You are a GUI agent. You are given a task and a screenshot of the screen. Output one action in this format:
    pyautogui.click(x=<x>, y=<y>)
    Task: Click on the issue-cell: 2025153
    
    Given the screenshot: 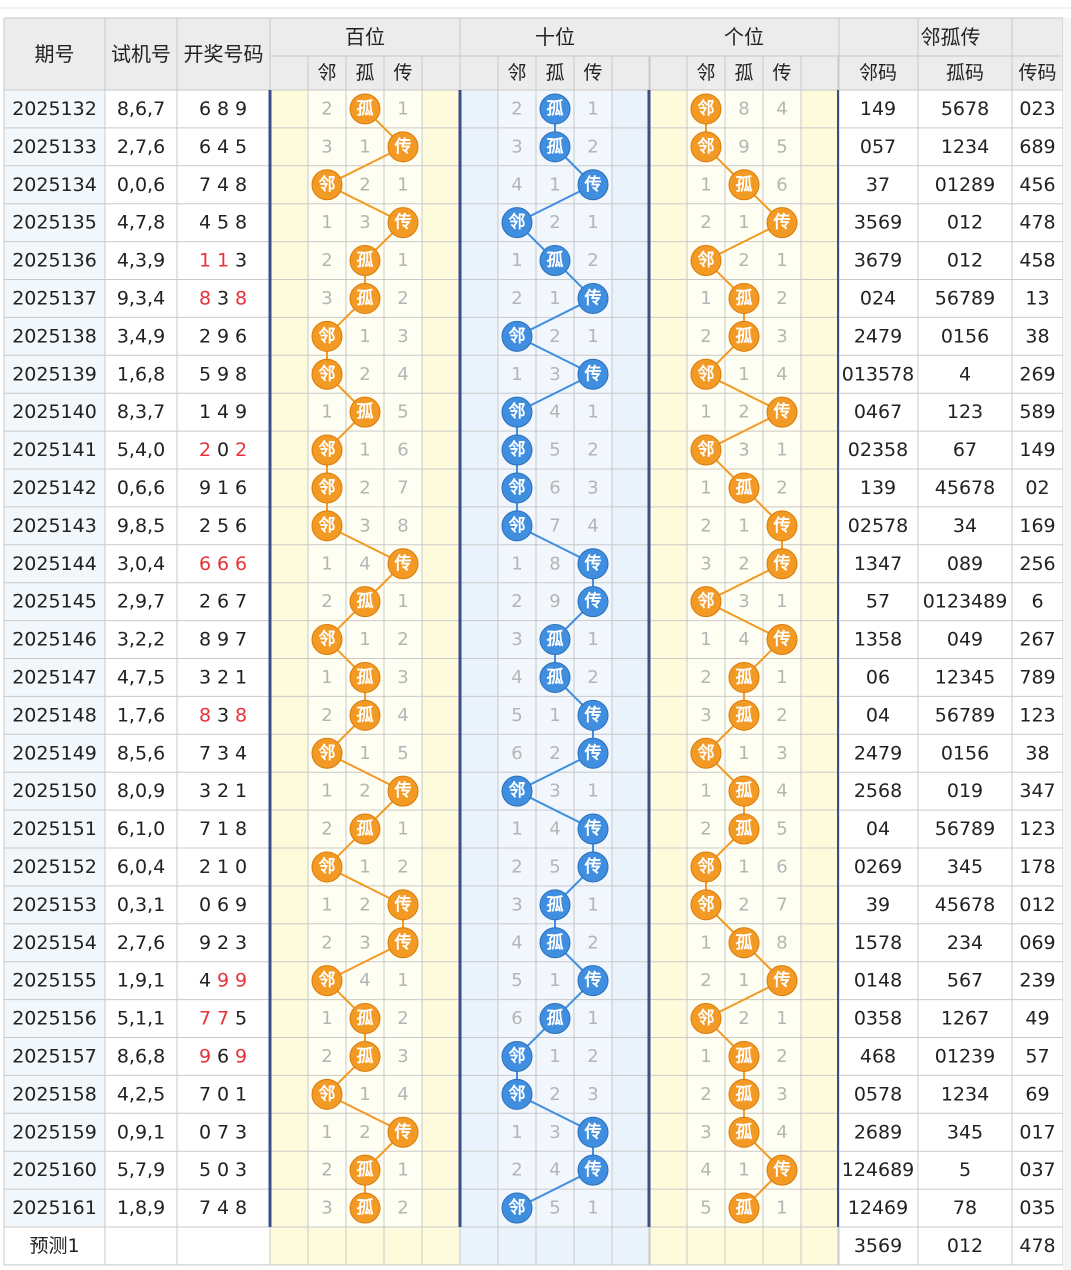 What is the action you would take?
    pyautogui.click(x=54, y=905)
    